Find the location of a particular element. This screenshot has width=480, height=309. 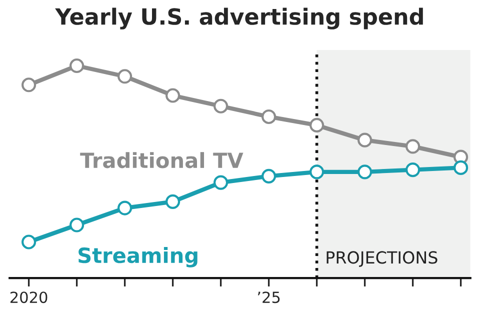

chart-title: Yearly U.S. advertising spend is located at coordinates (239, 19).